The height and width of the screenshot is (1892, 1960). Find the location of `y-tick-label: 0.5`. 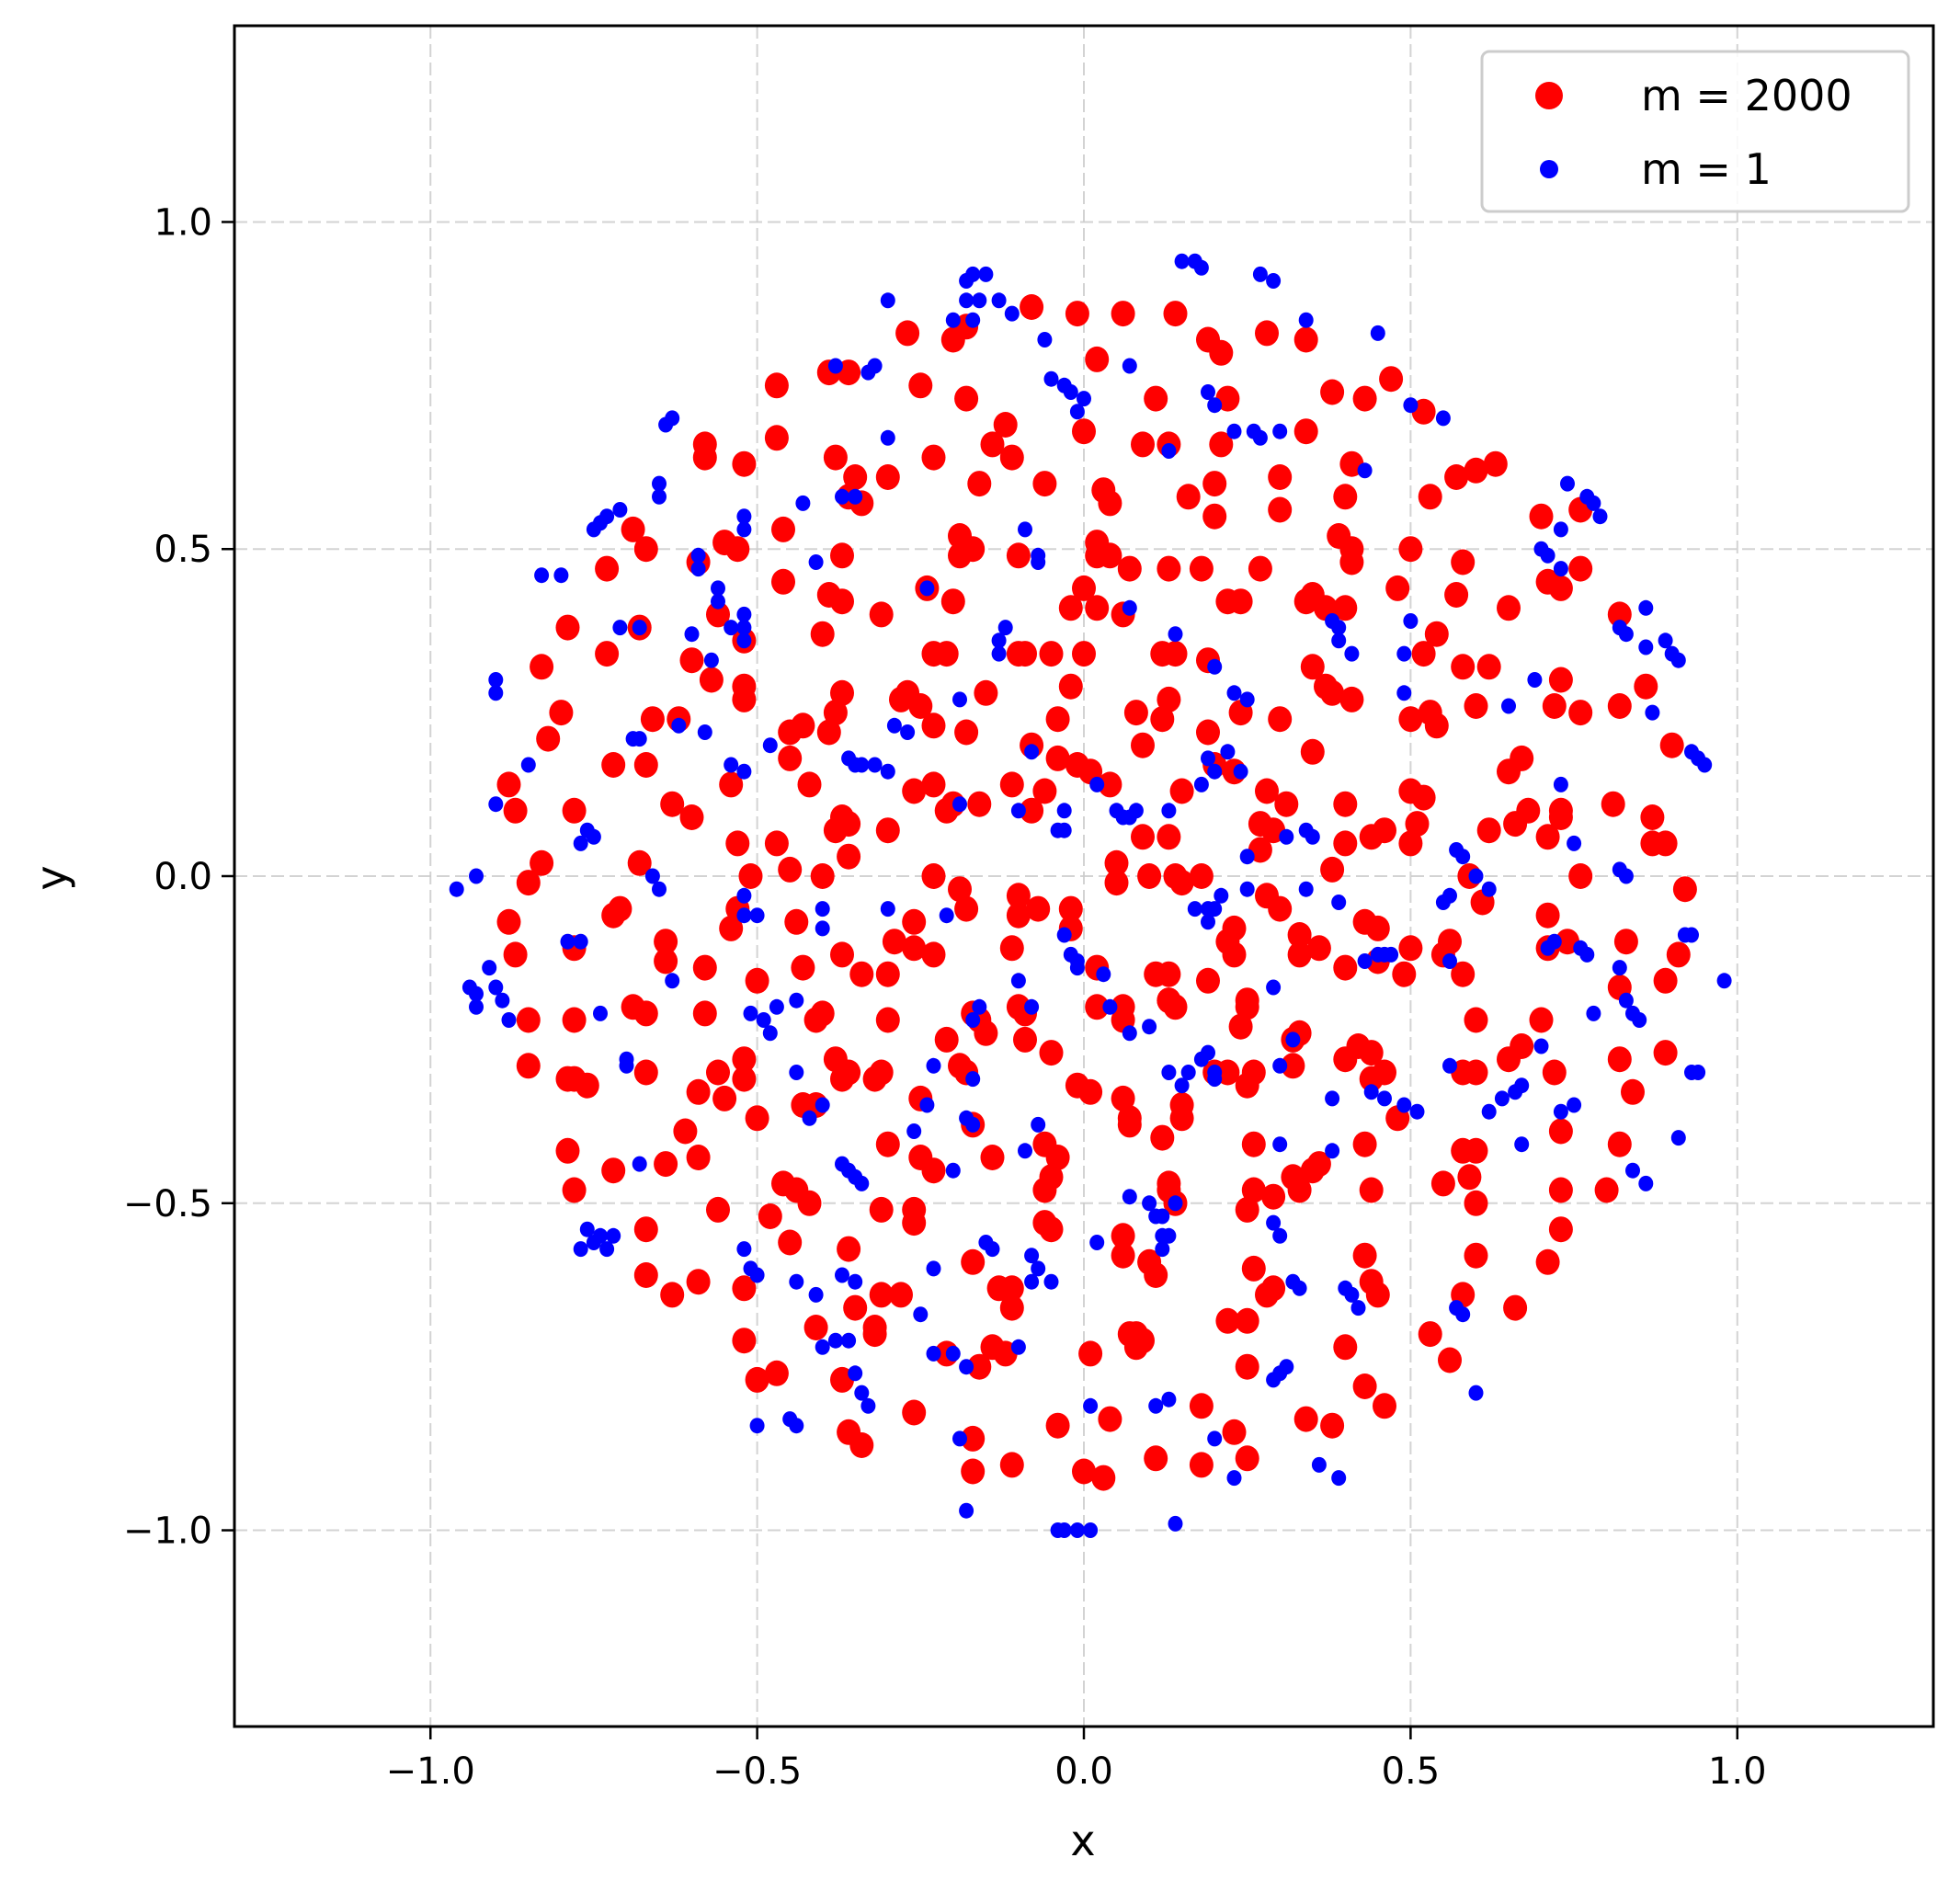

y-tick-label: 0.5 is located at coordinates (183, 550).